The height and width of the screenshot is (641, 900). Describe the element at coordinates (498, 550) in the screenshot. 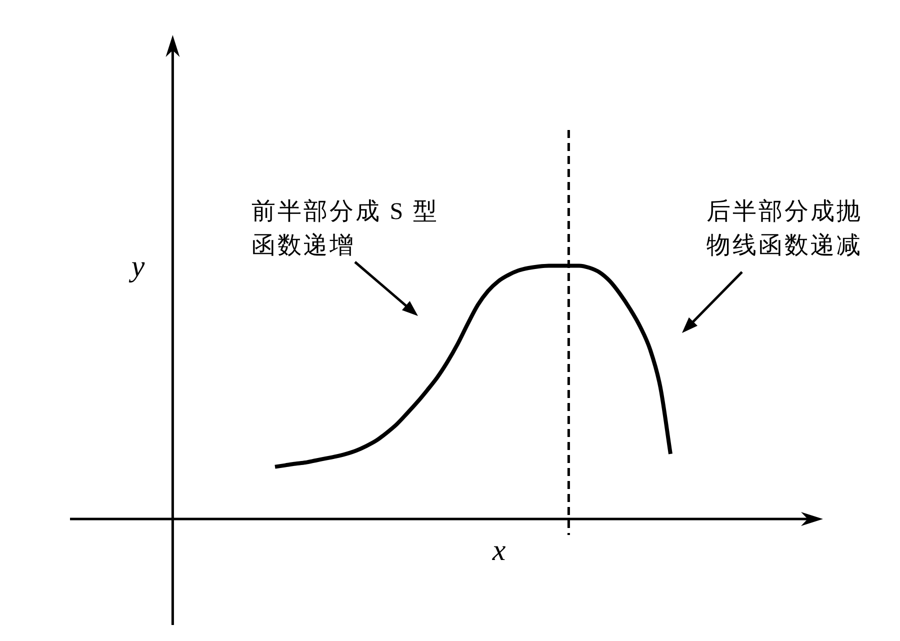

I see `x-axis-title: x` at that location.